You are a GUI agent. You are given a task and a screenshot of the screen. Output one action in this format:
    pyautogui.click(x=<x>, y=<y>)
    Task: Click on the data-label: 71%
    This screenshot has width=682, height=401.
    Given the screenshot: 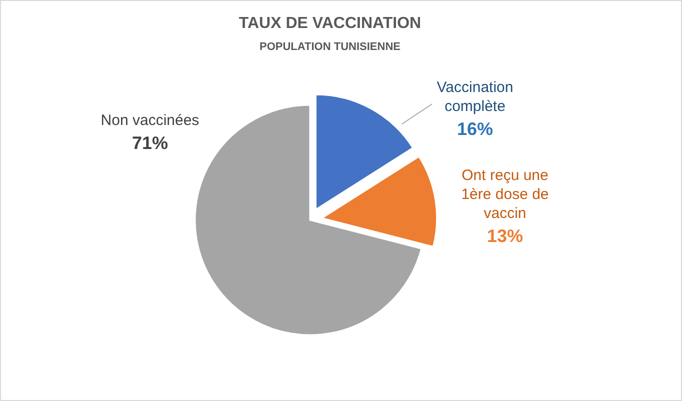 What is the action you would take?
    pyautogui.click(x=150, y=143)
    